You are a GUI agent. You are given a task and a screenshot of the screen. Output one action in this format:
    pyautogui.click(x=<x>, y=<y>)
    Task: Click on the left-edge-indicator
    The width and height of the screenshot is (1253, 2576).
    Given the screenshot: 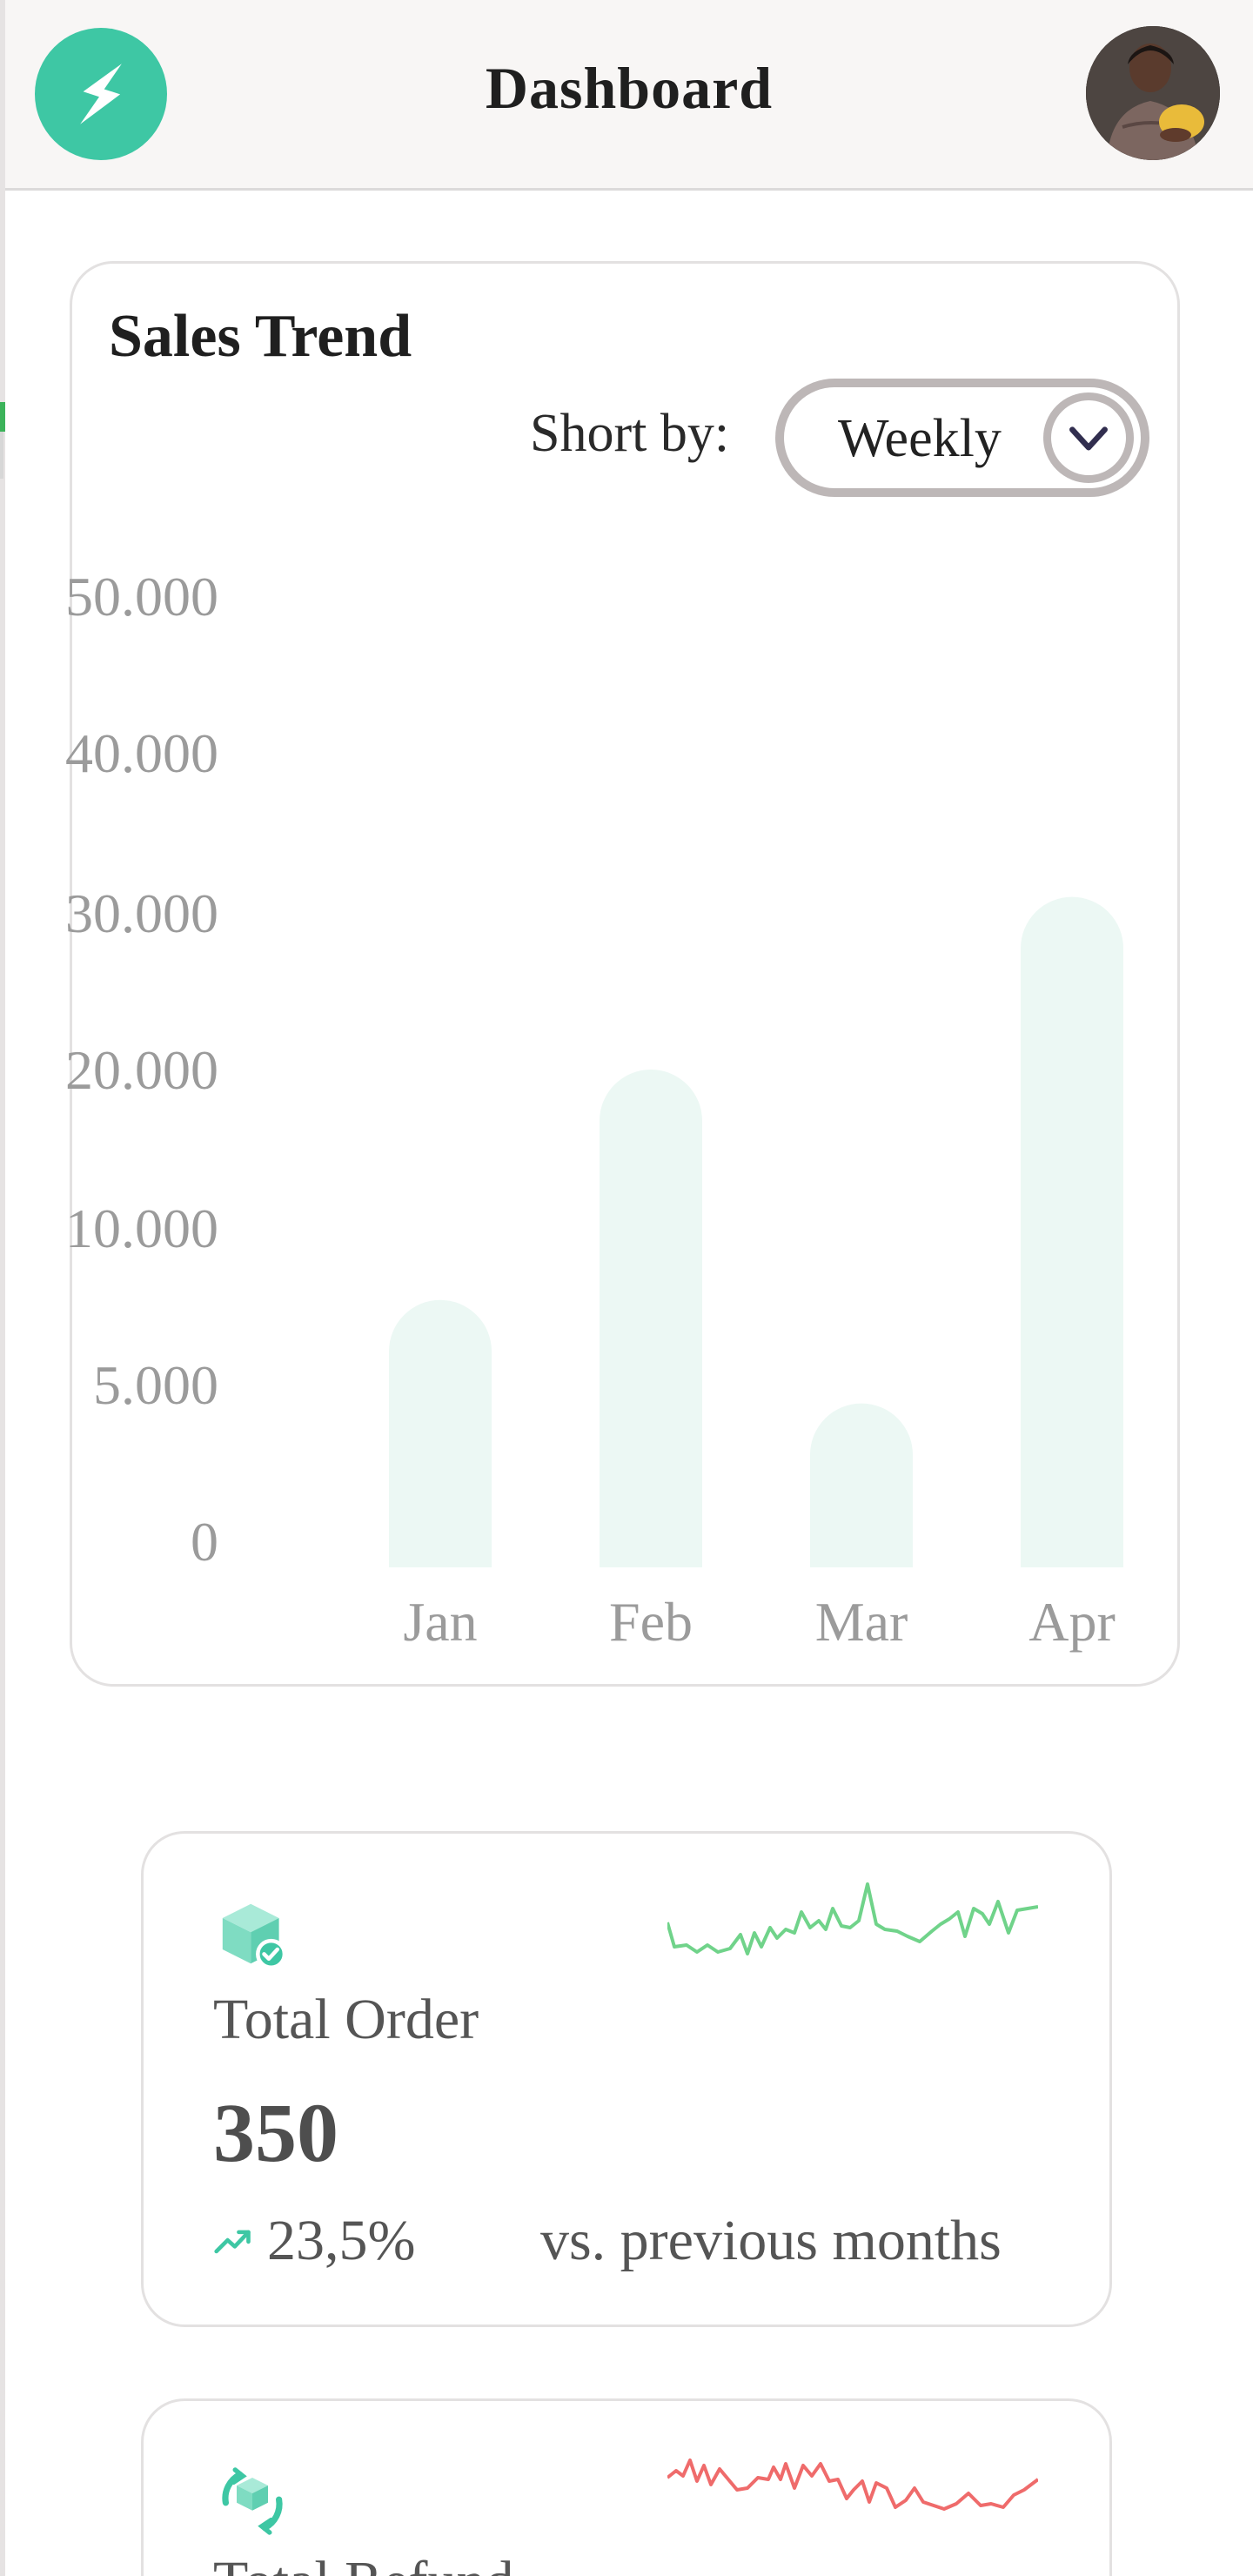 What is the action you would take?
    pyautogui.click(x=2, y=417)
    